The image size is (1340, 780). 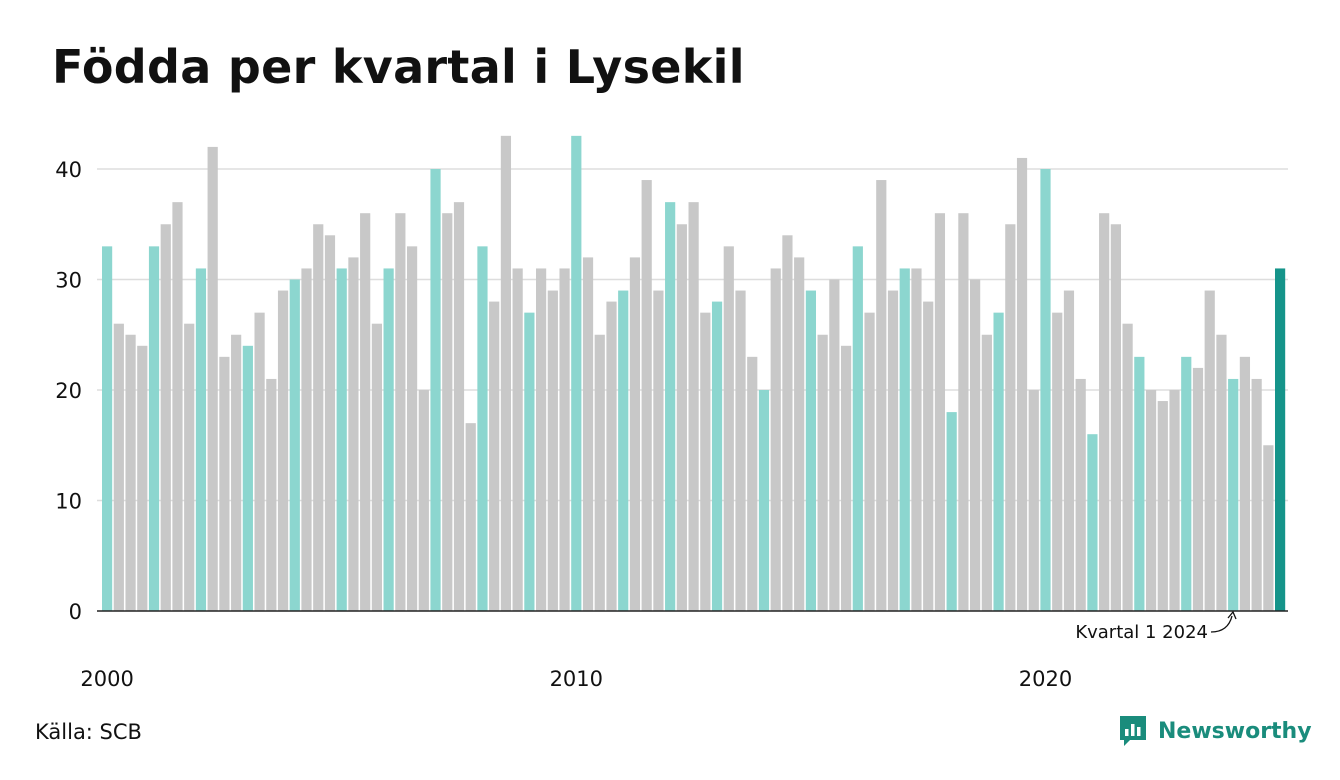 I want to click on y-axis-ticks: 0 10 20 30 40, so click(x=68, y=391).